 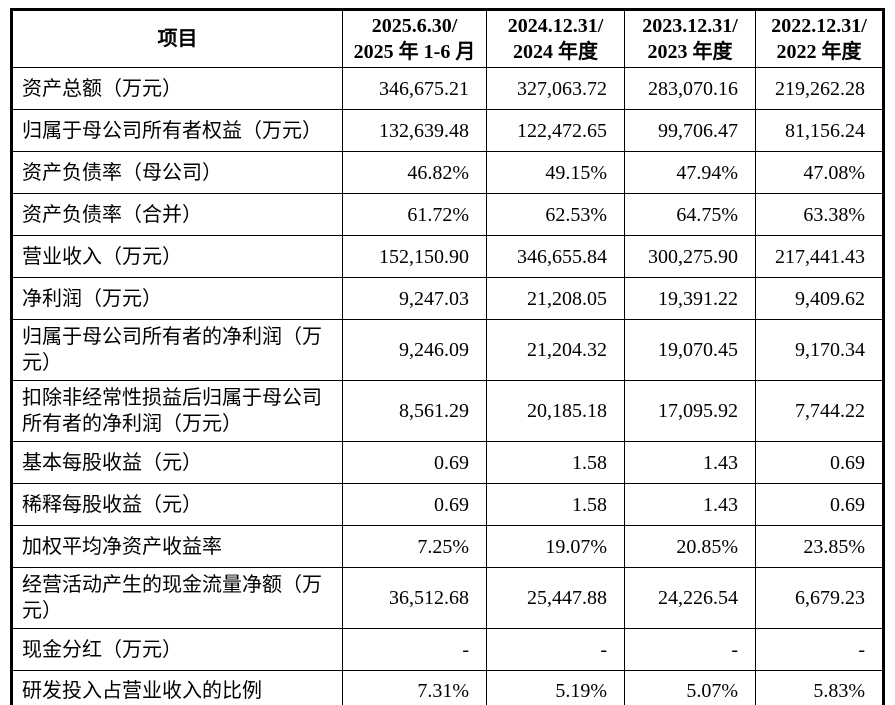 What do you see at coordinates (555, 214) in the screenshot?
I see `row-value: 62.53%` at bounding box center [555, 214].